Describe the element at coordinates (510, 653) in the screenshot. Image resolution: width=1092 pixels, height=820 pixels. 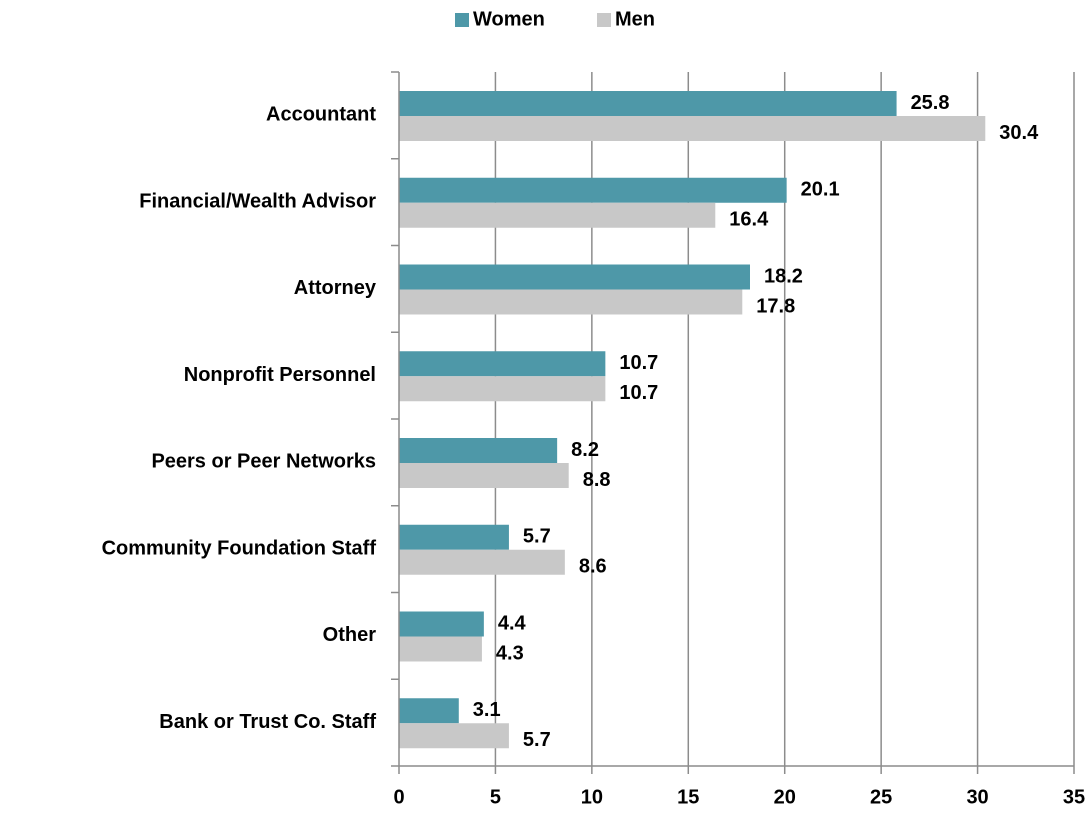
I see `data-label: 4.3` at that location.